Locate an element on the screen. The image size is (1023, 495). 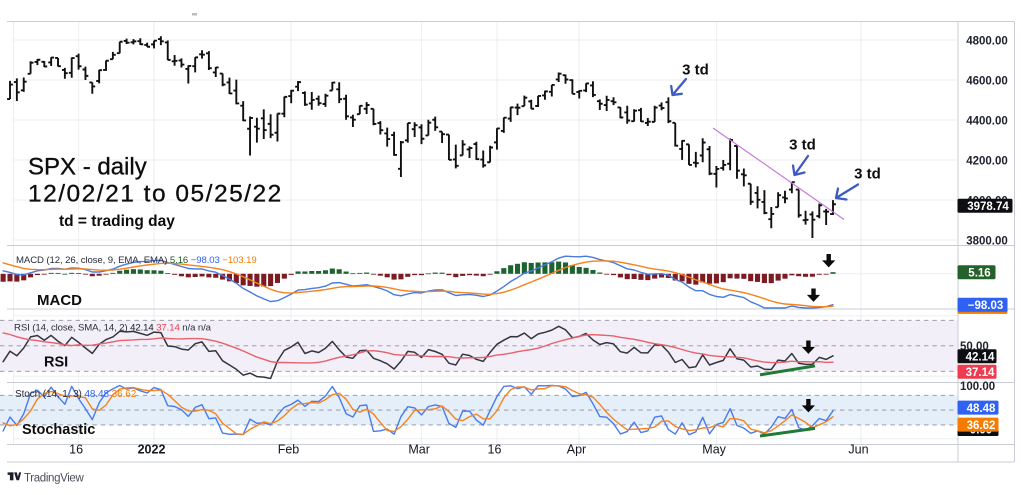
svg-text: Apr is located at coordinates (576, 450).